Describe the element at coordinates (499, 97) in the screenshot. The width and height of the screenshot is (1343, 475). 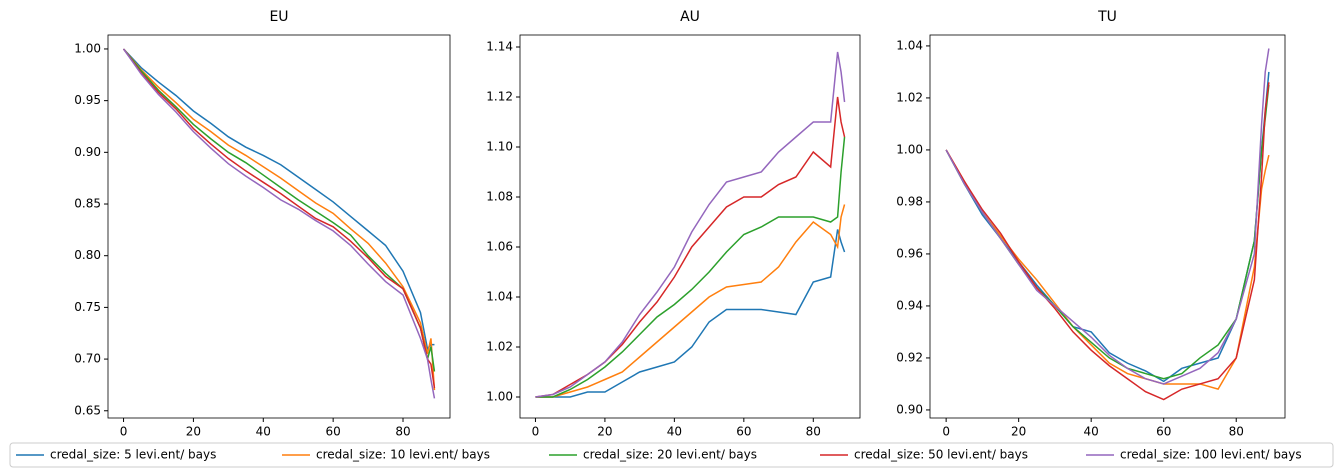
I see `y-tick-label: 1.12` at that location.